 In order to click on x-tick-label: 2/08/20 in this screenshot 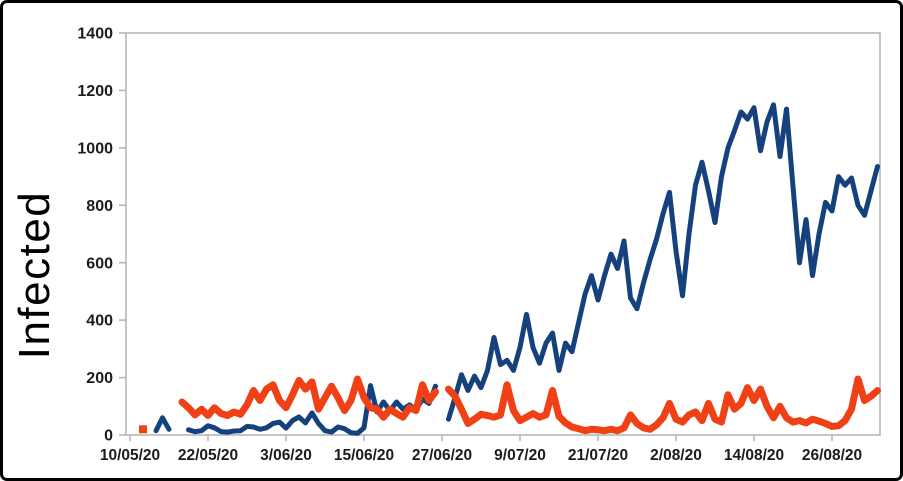, I will do `click(676, 455)`.